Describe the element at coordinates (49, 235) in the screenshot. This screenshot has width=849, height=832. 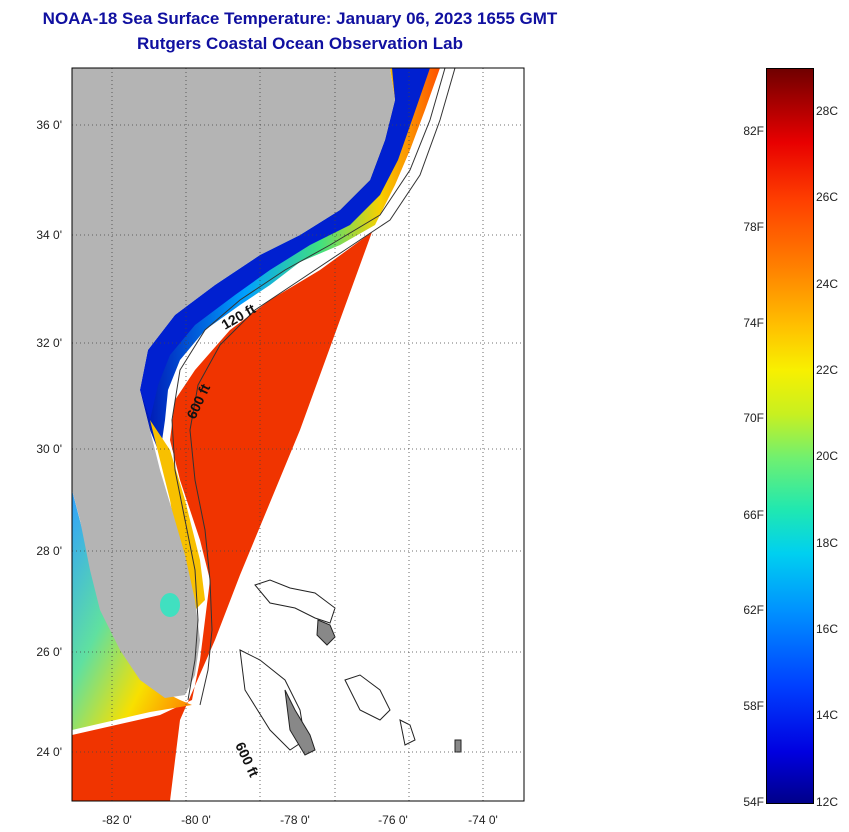
I see `lat-label: 34 0'` at that location.